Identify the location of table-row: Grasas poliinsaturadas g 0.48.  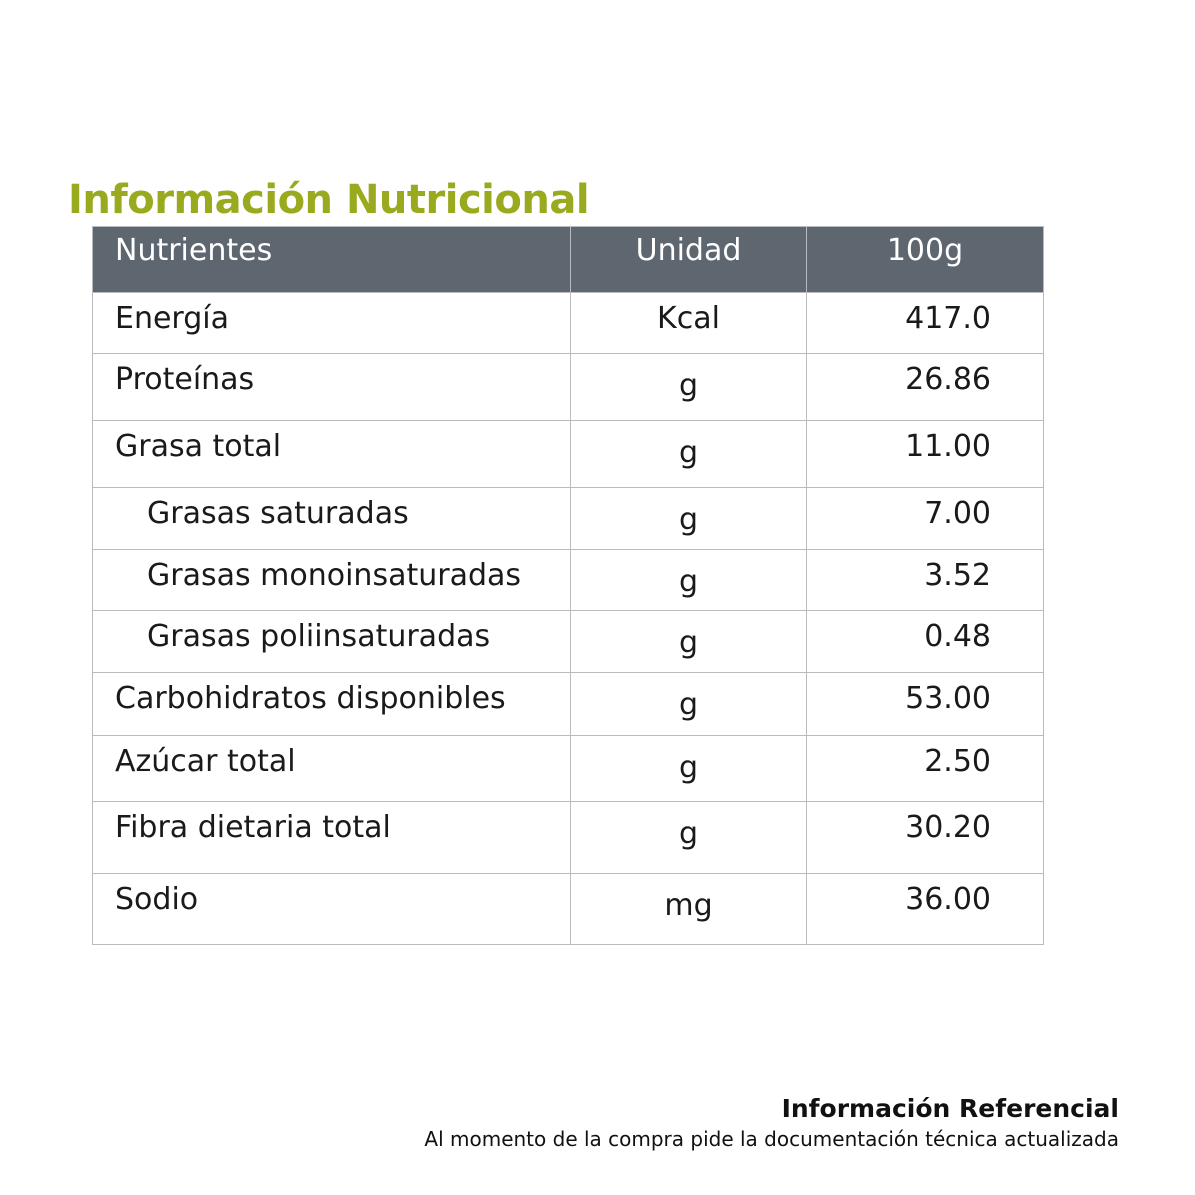
(568, 641).